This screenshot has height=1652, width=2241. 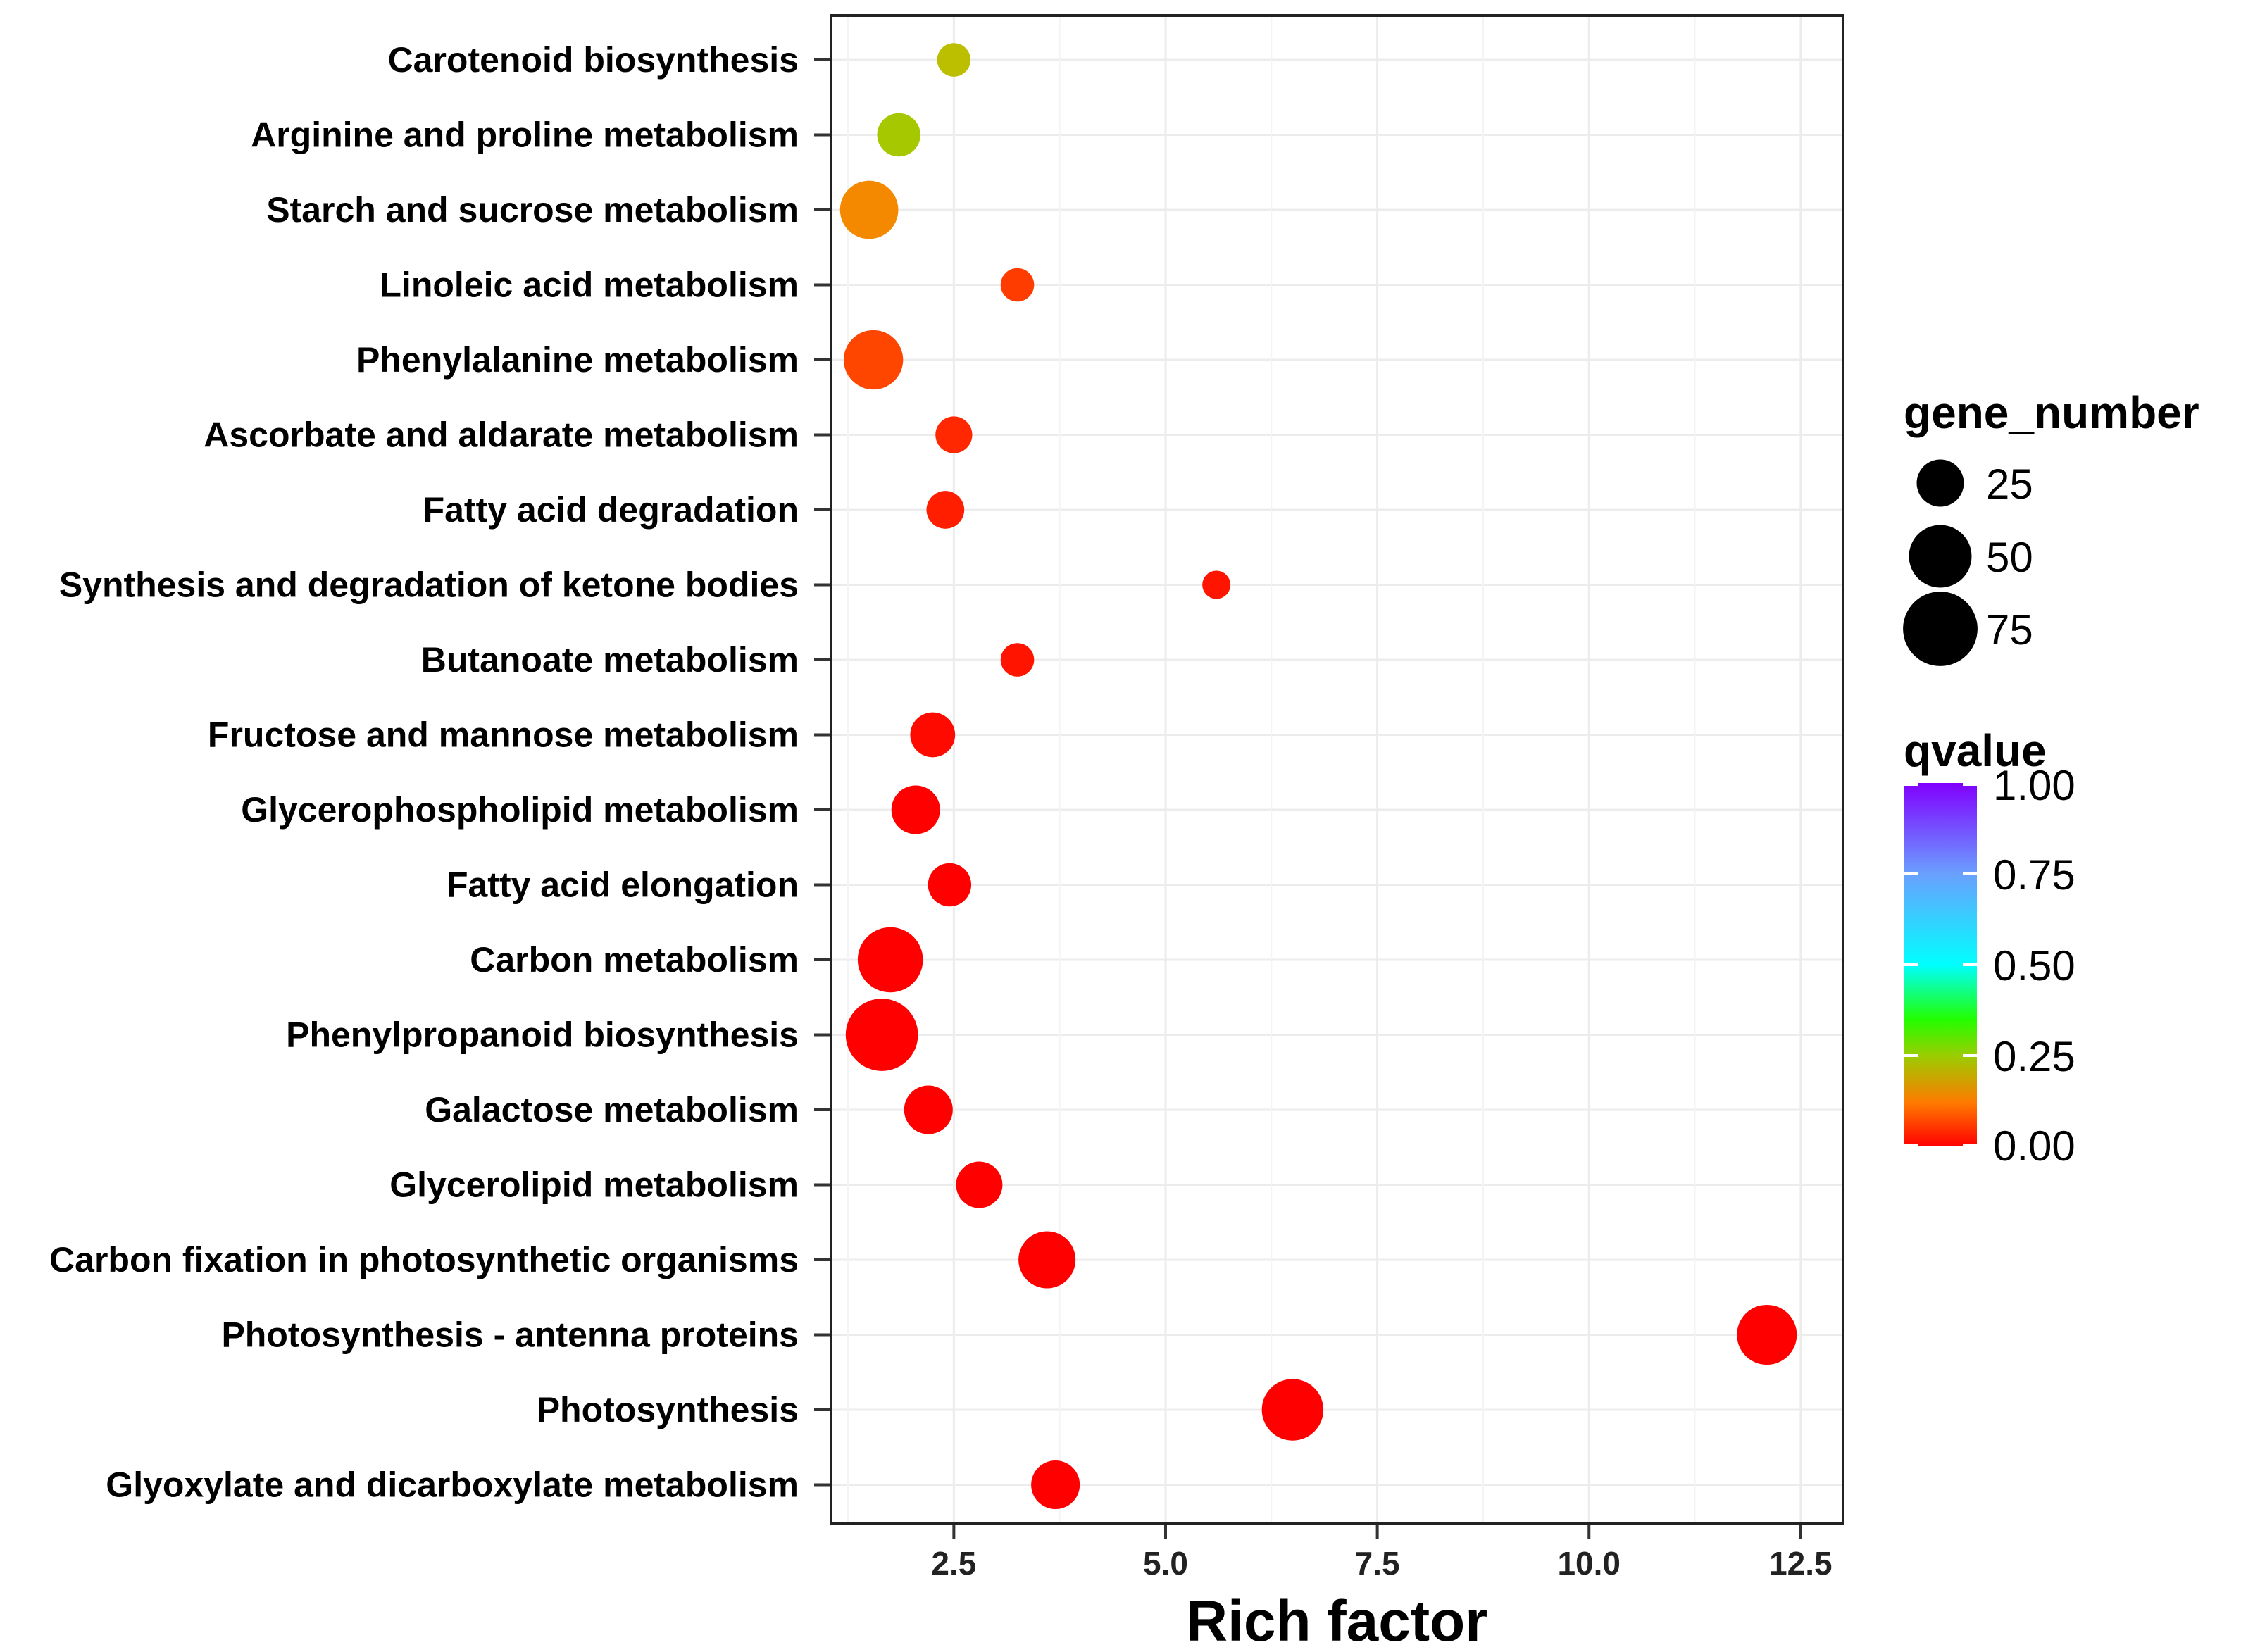 I want to click on y-tick-label: Galactose metabolism, so click(x=612, y=1110).